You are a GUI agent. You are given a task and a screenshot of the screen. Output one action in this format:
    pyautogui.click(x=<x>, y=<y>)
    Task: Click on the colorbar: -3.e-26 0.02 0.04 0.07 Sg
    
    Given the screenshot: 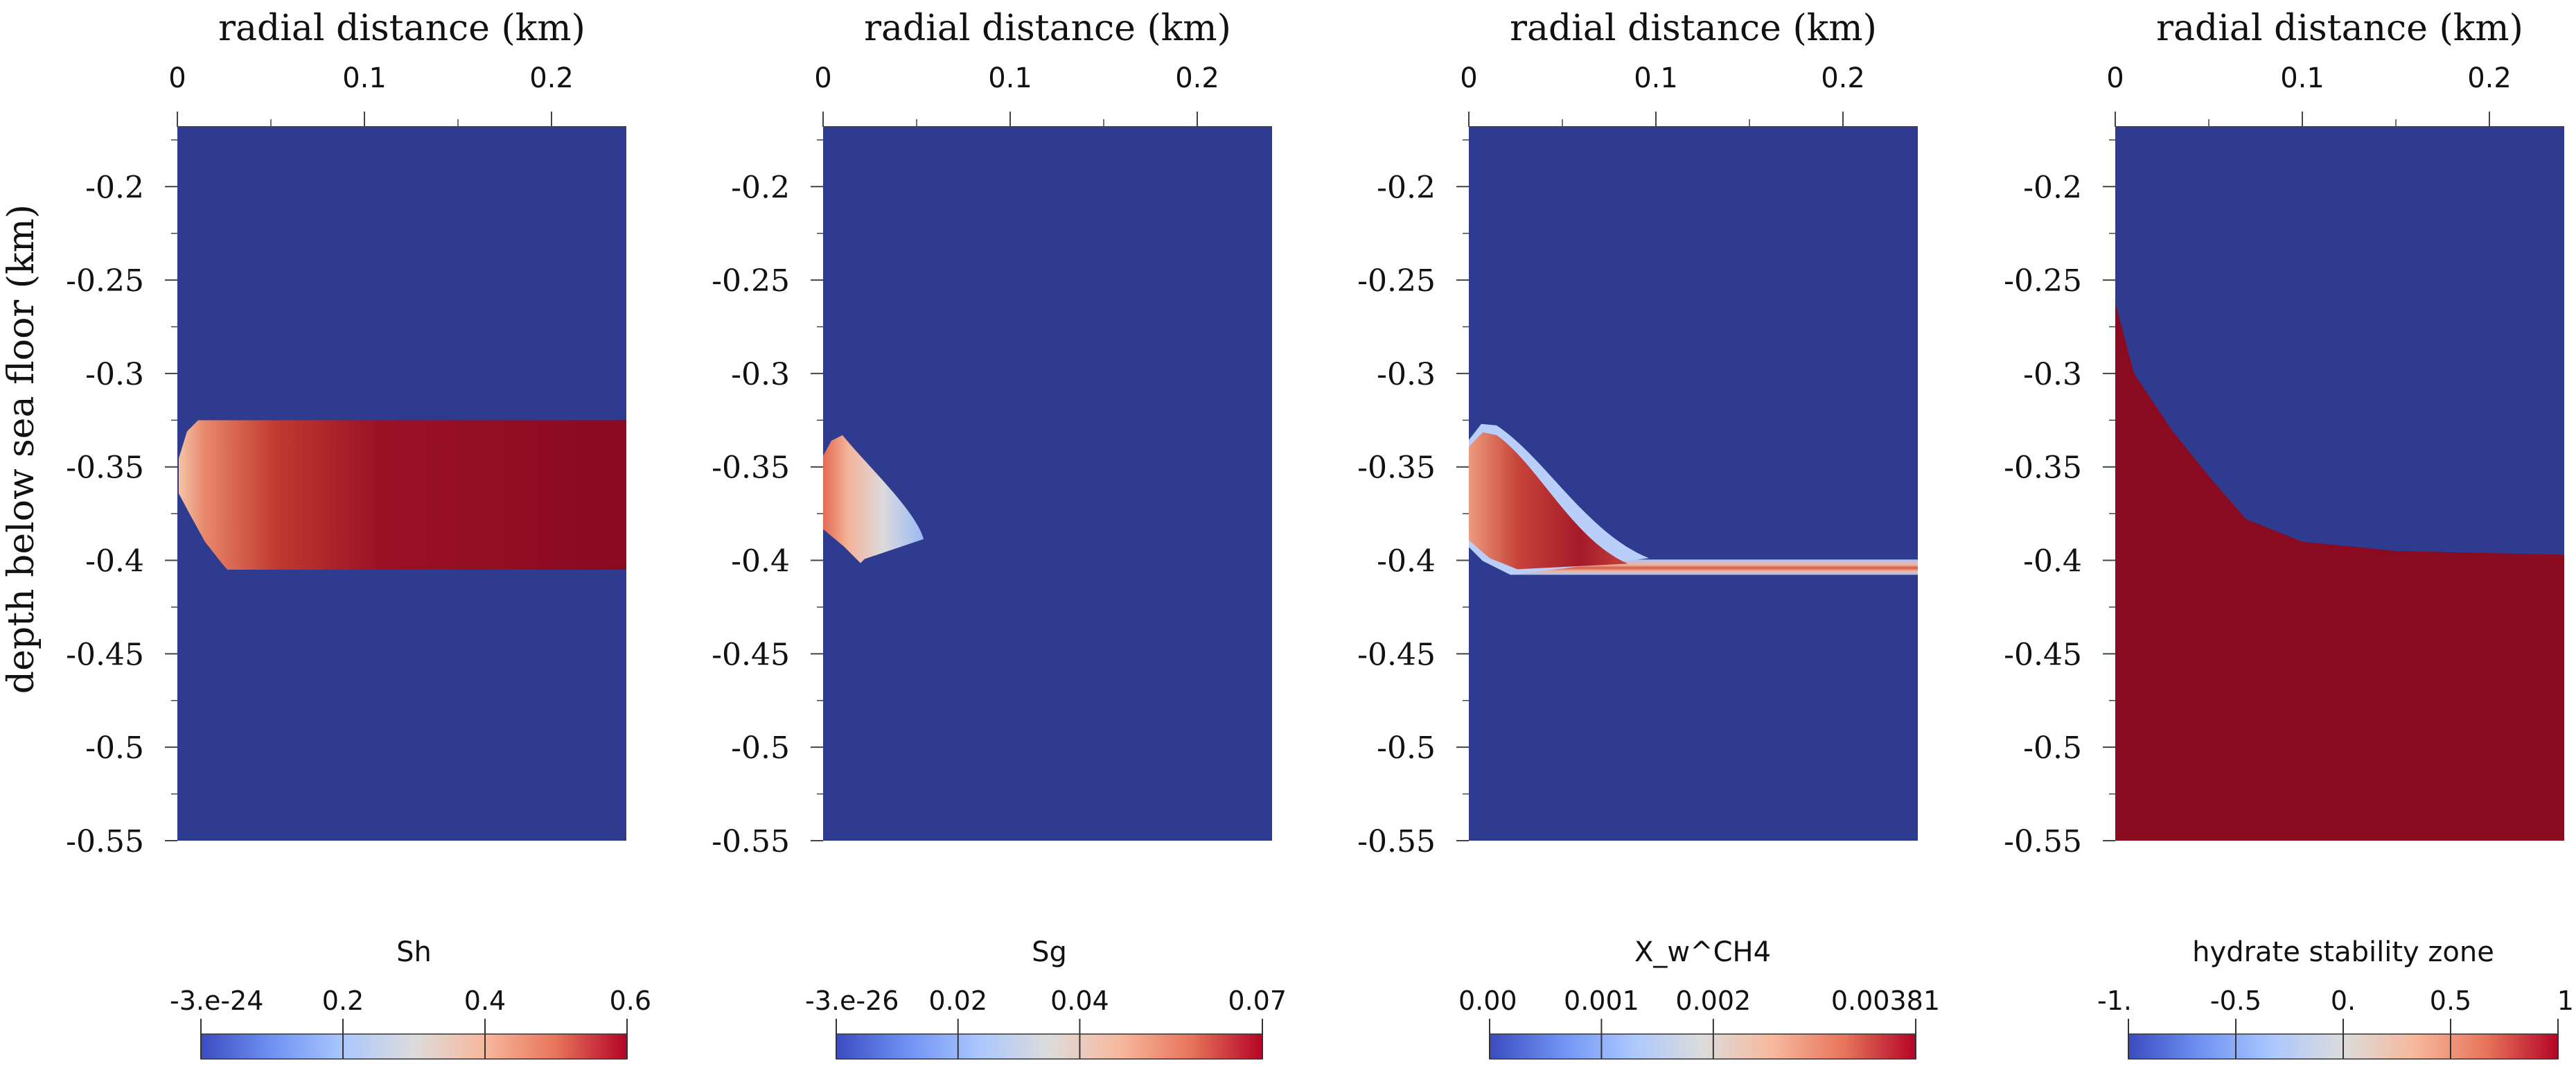 What is the action you would take?
    pyautogui.click(x=1046, y=998)
    